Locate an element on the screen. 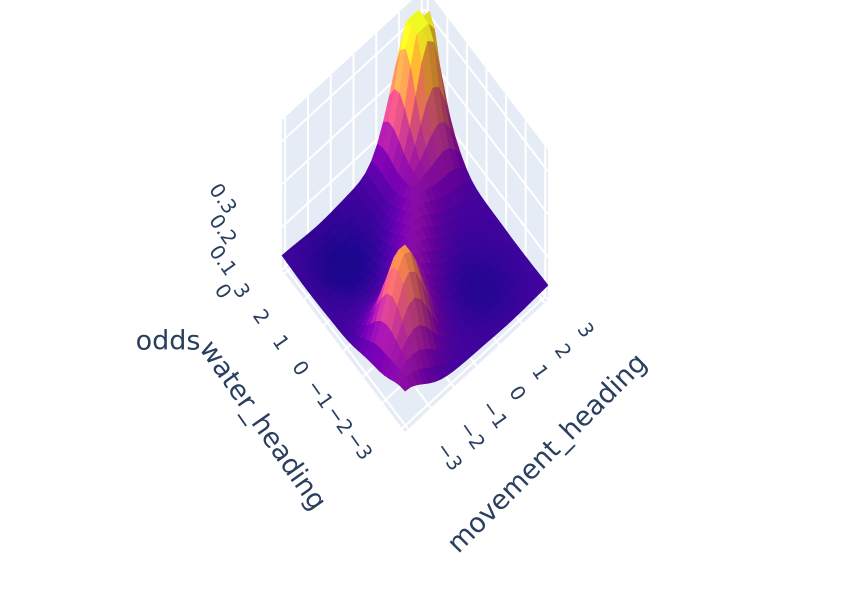 The height and width of the screenshot is (608, 842). x-tick-label: 0 is located at coordinates (517, 393).